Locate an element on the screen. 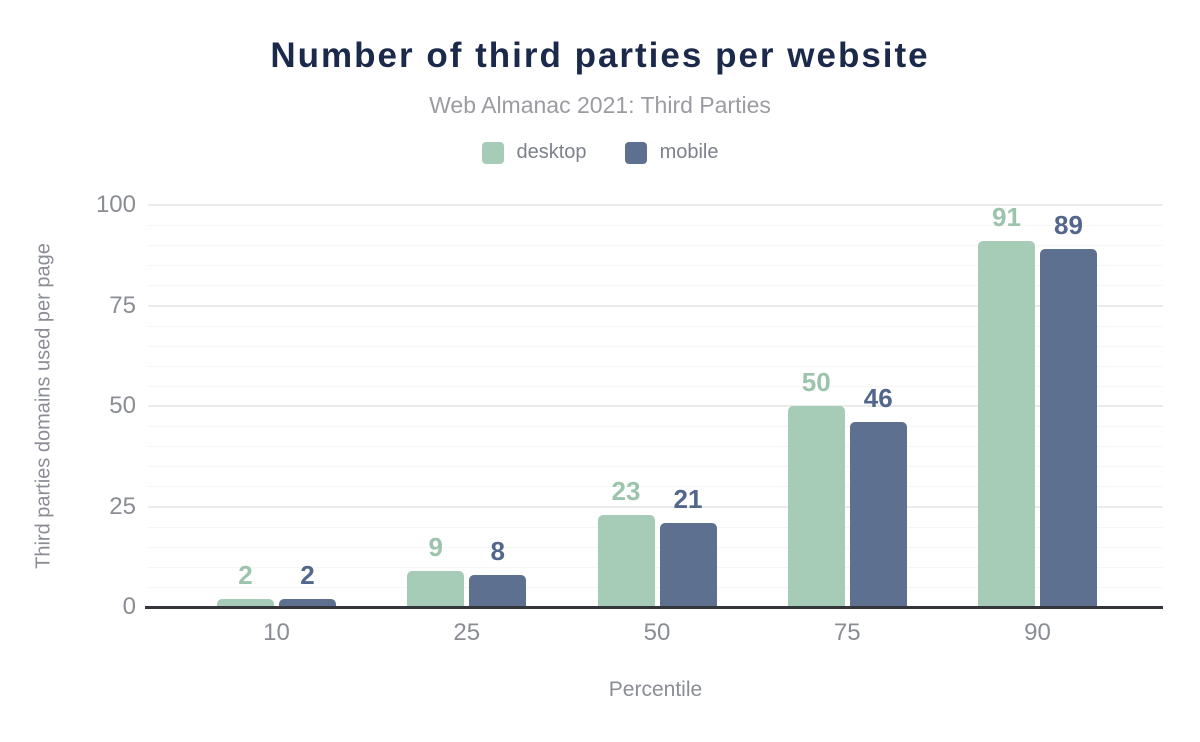 Image resolution: width=1200 pixels, height=742 pixels. chart-title: Number of third parties per website is located at coordinates (600, 55).